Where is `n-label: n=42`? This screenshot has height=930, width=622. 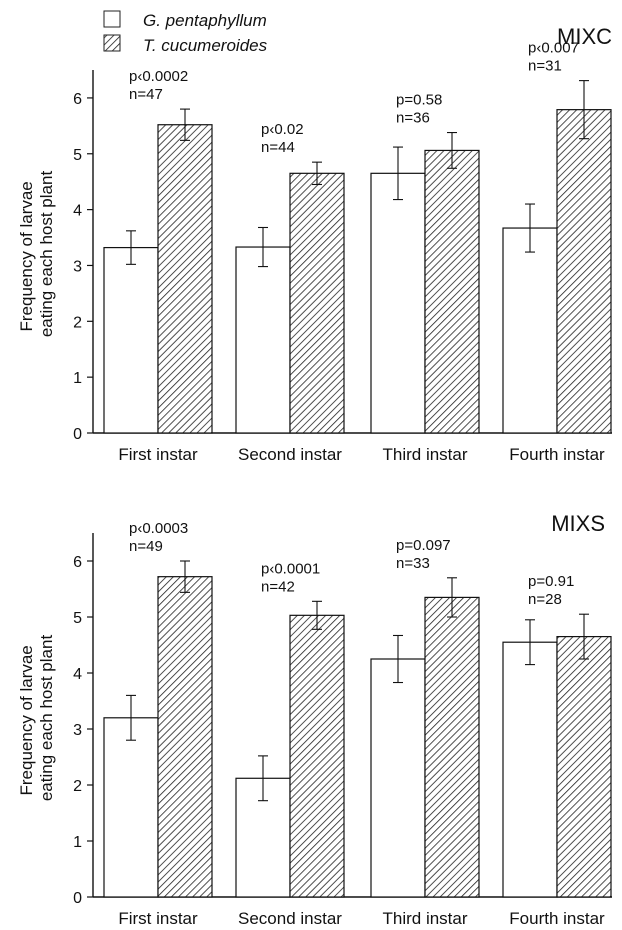 n-label: n=42 is located at coordinates (278, 586).